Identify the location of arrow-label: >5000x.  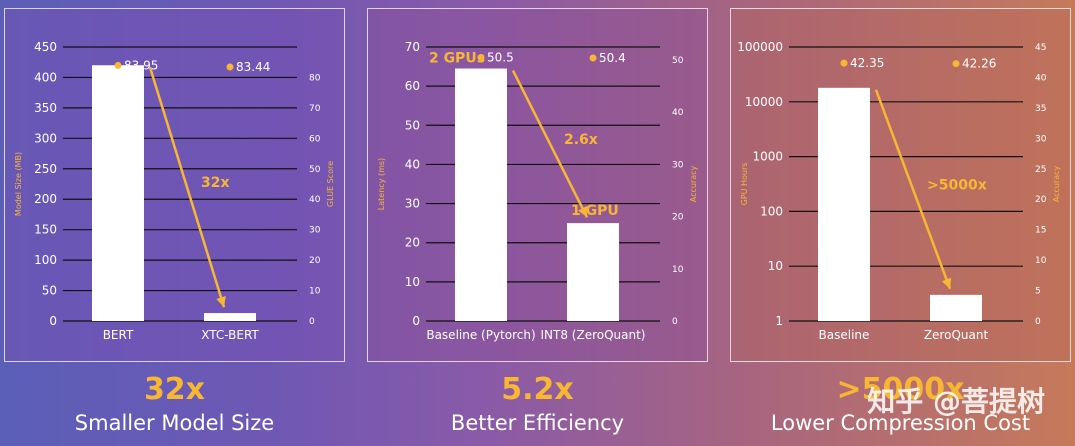
(957, 185).